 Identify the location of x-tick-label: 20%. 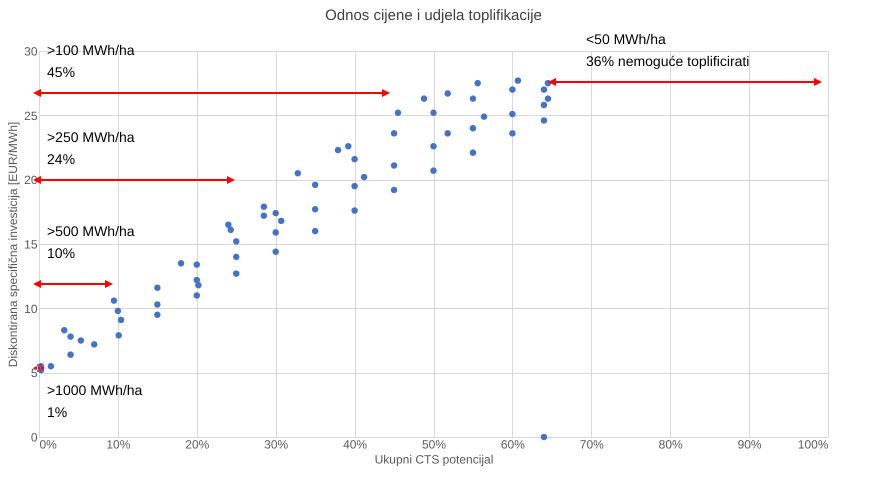
(197, 445).